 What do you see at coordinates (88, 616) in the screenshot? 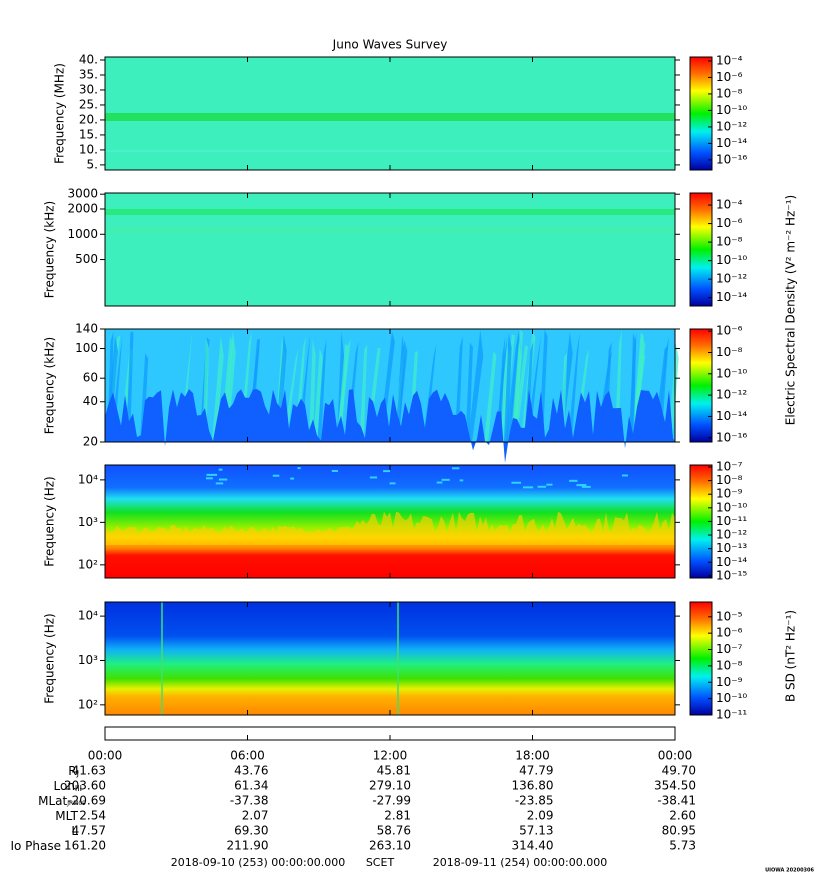
I see `y-tick-label: 10⁴` at bounding box center [88, 616].